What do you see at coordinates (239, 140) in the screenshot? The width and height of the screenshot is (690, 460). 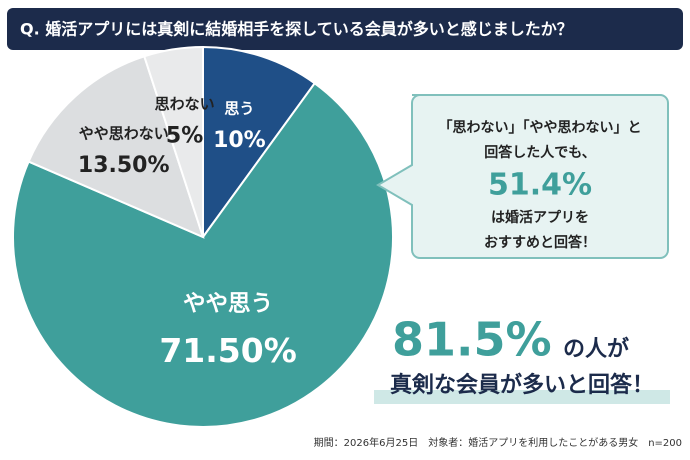 I see `slice-value-label: 10%` at bounding box center [239, 140].